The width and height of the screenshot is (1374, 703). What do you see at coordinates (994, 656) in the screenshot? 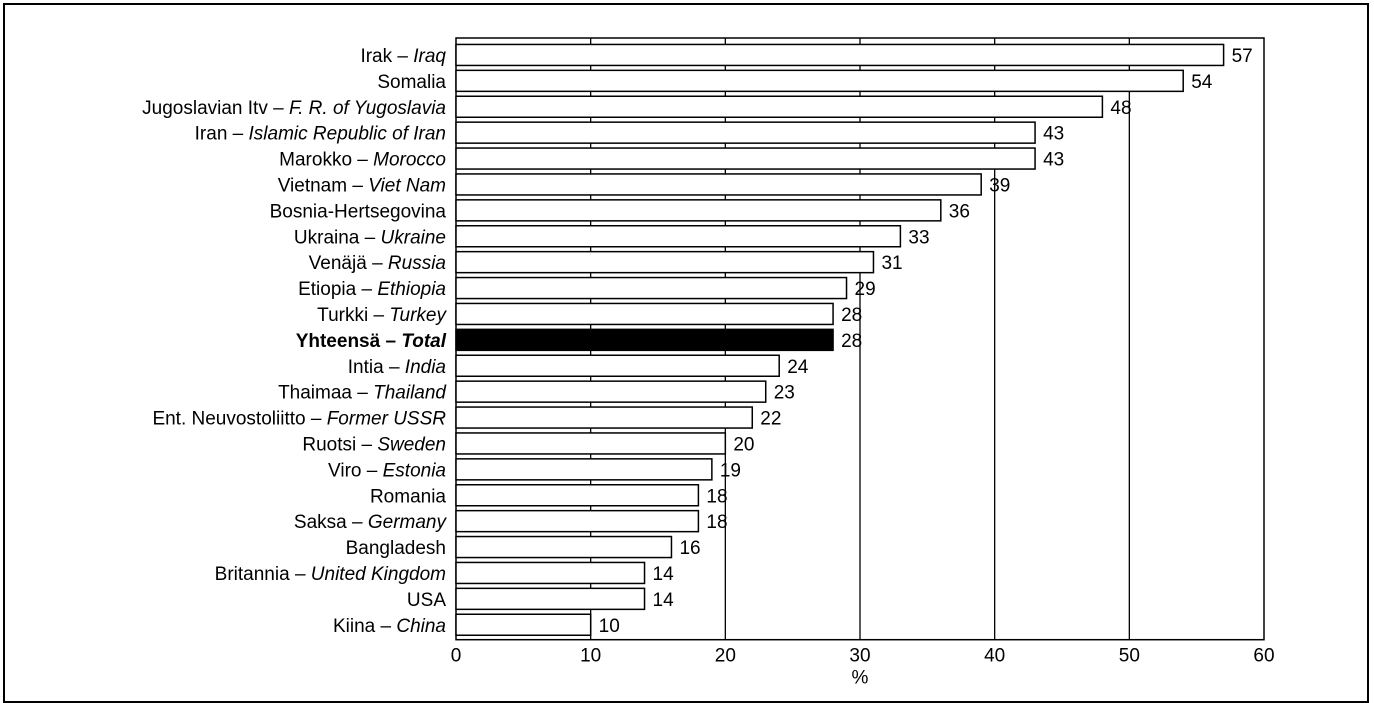
I see `x-tick-label-40: 40` at bounding box center [994, 656].